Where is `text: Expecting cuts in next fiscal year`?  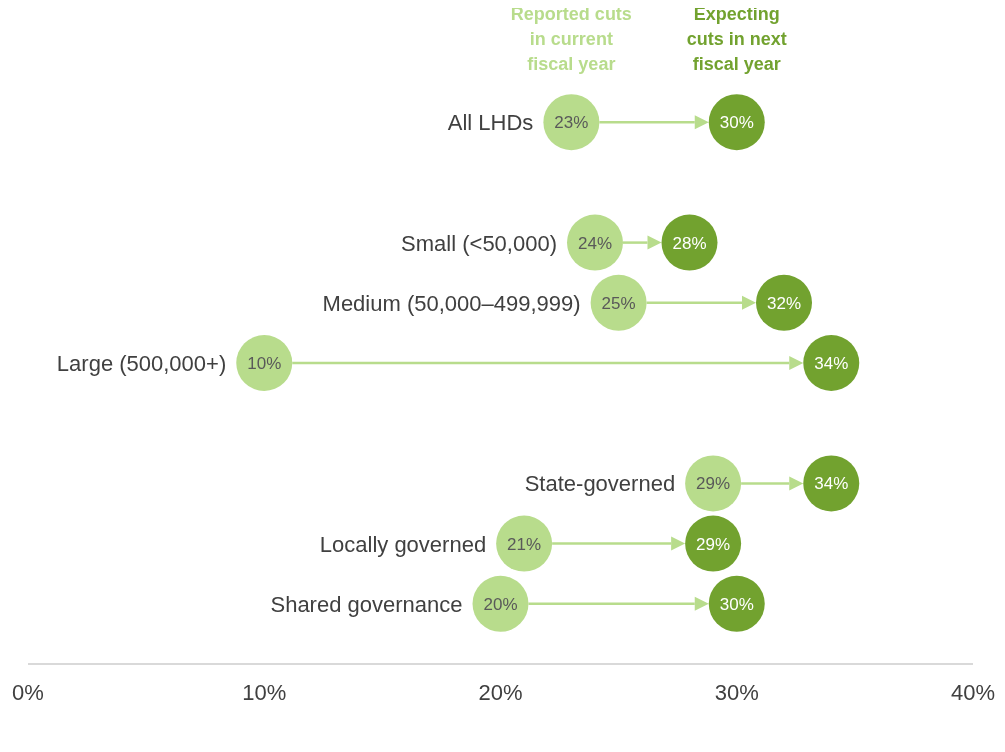
text: Expecting cuts in next fiscal year is located at coordinates (736, 39).